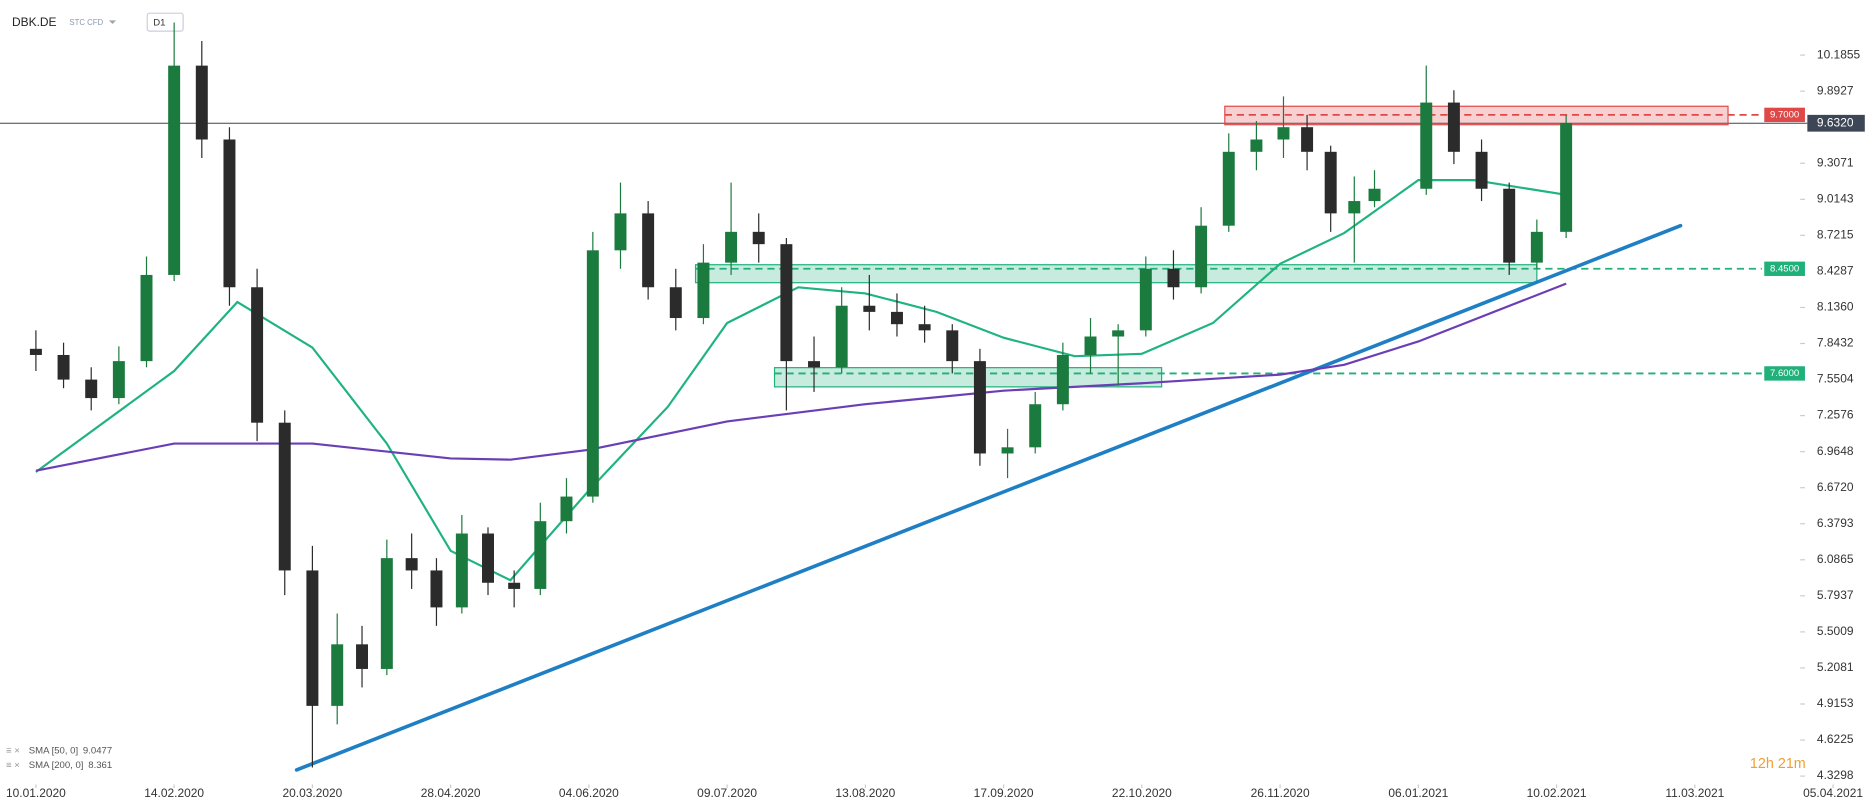  Describe the element at coordinates (1835, 379) in the screenshot. I see `y-tick-label: 7.5504` at that location.